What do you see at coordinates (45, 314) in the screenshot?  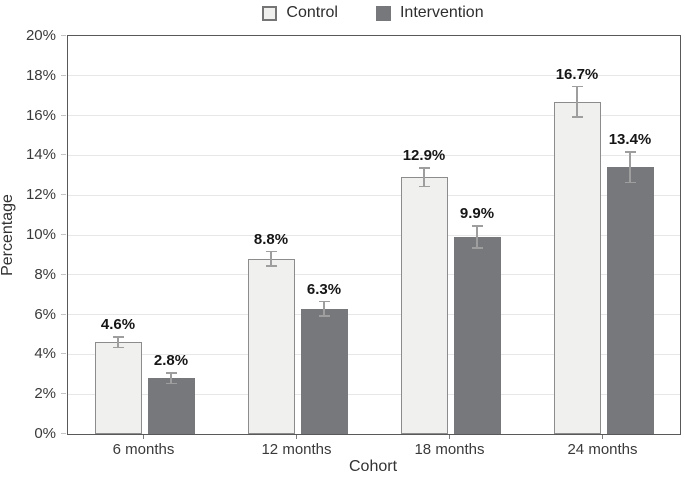 I see `y-tick-label: 6%` at bounding box center [45, 314].